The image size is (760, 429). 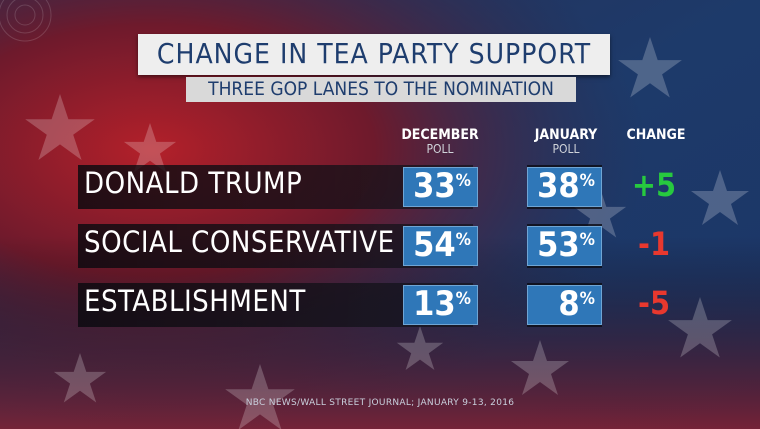 I want to click on column-header-january-main: JANUARY, so click(x=566, y=135).